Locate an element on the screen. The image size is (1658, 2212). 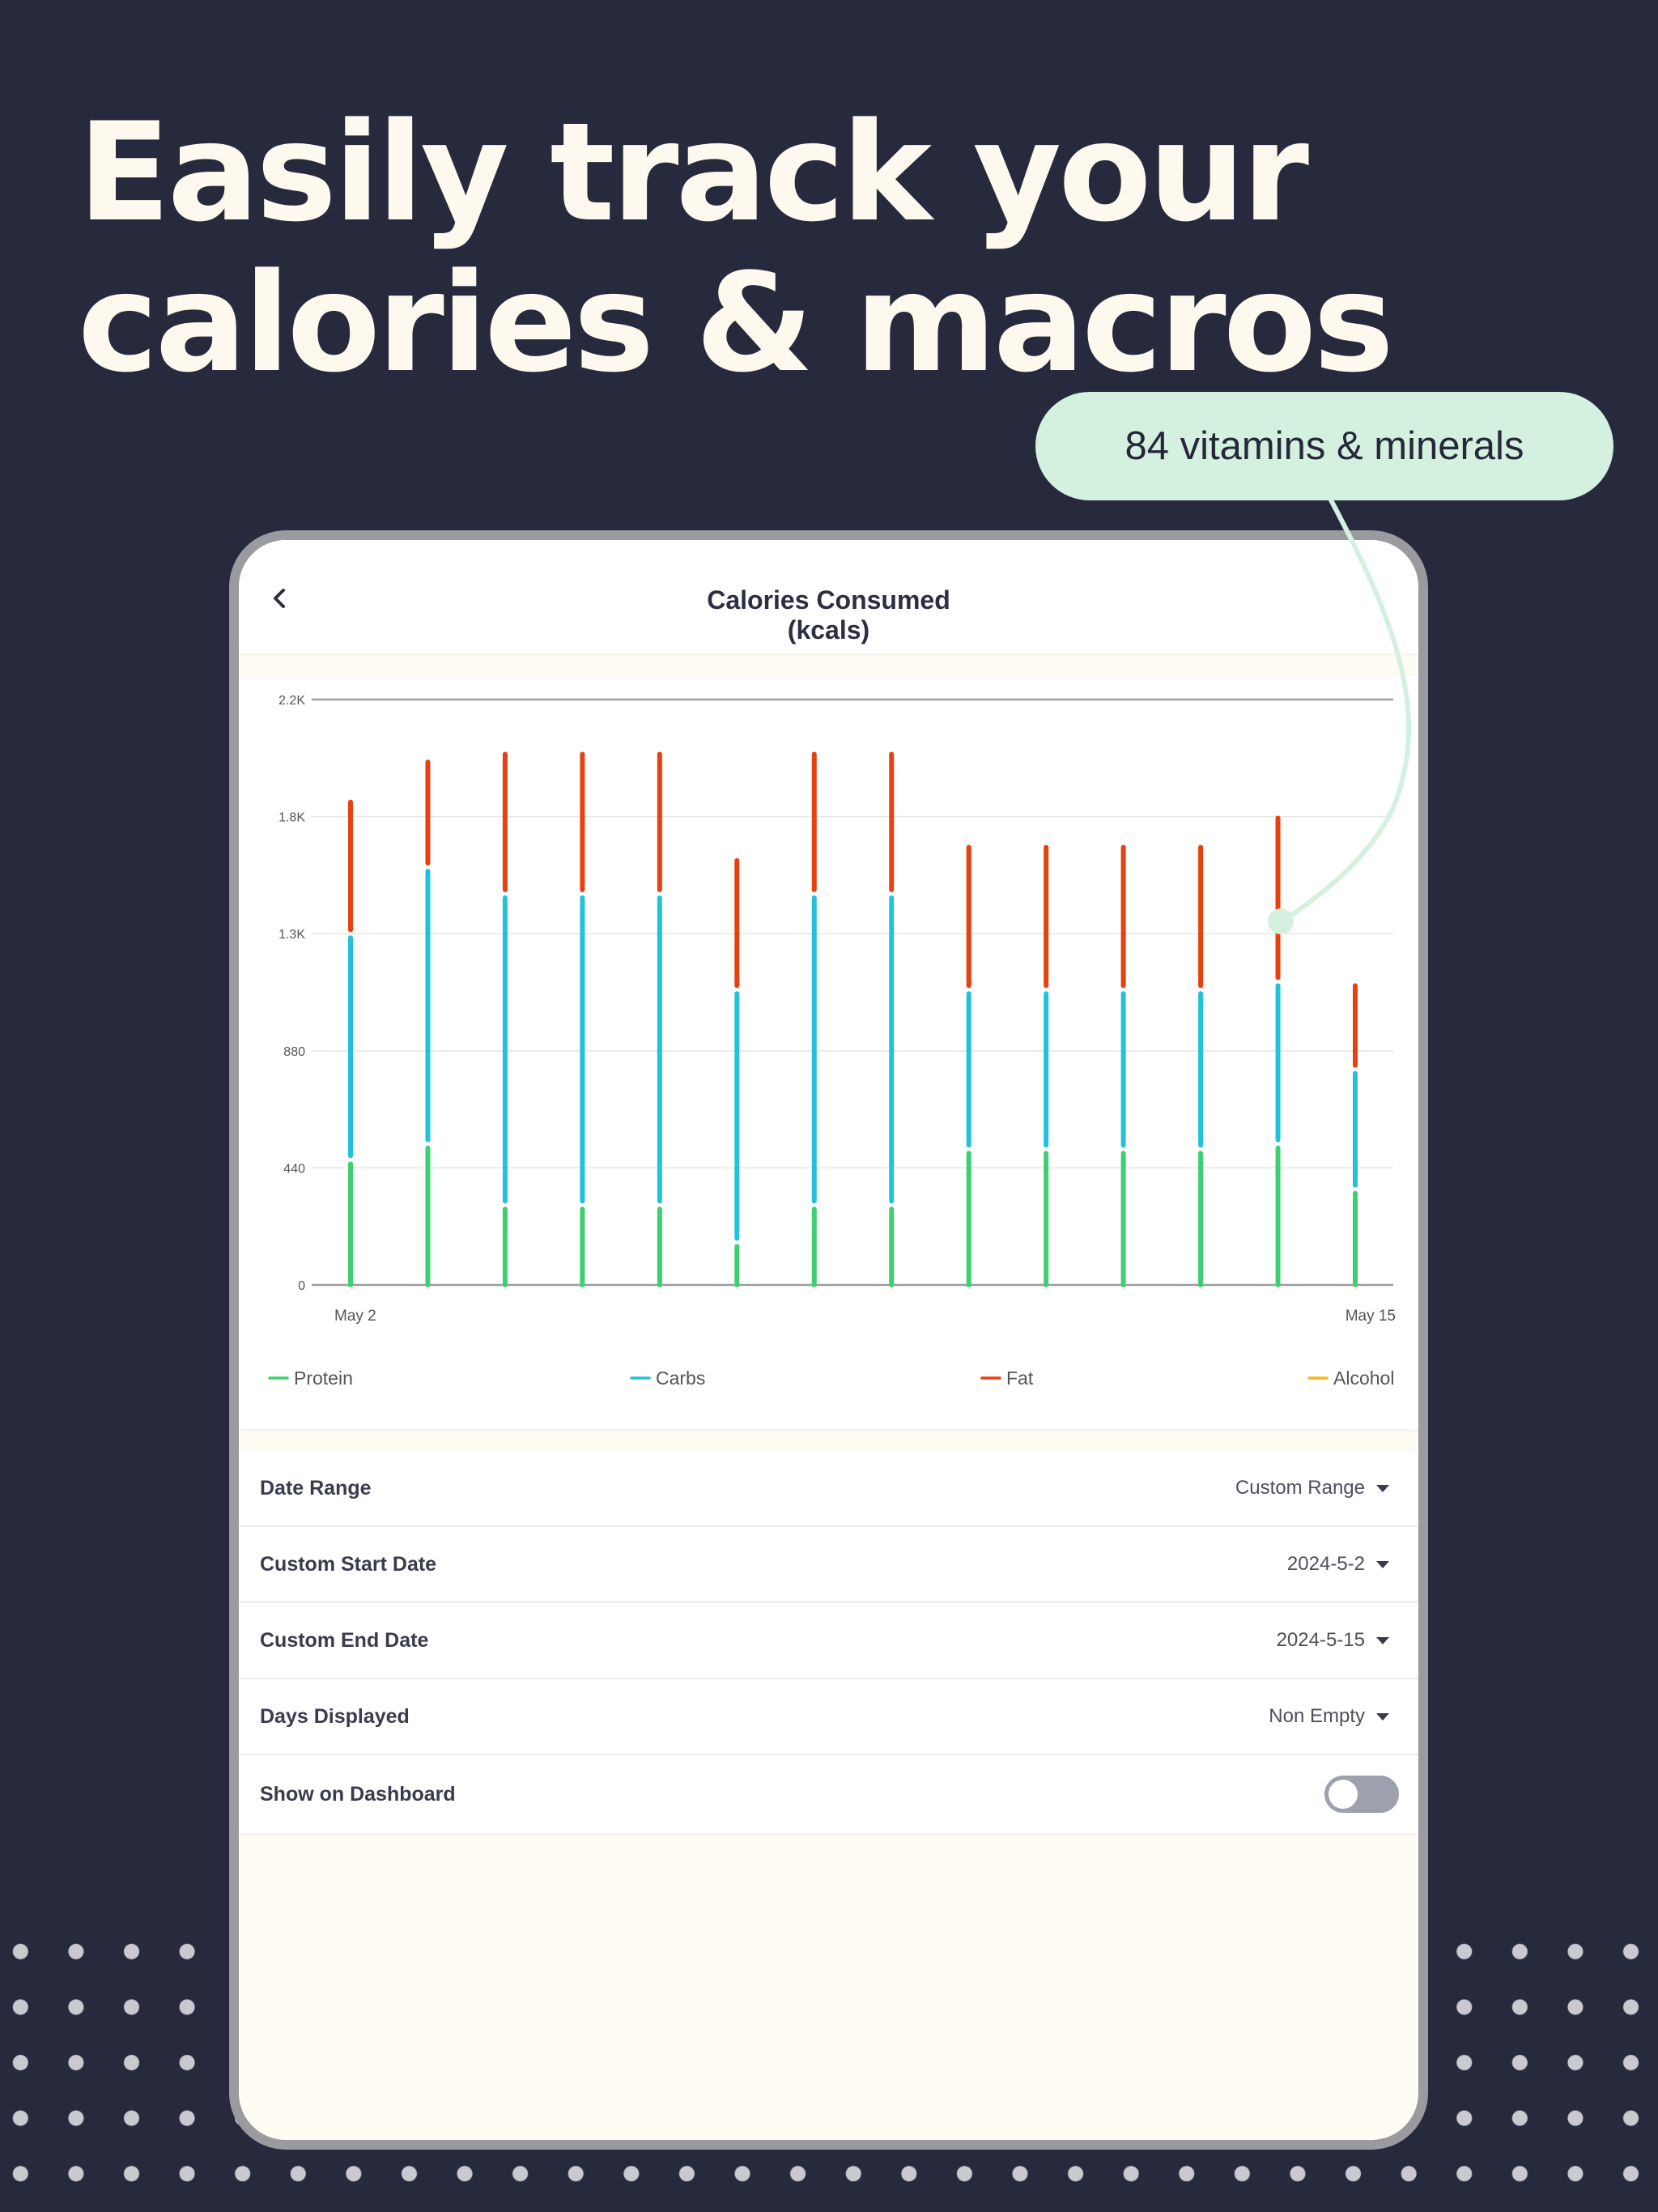
legend-label-protein: Protein is located at coordinates (323, 1379).